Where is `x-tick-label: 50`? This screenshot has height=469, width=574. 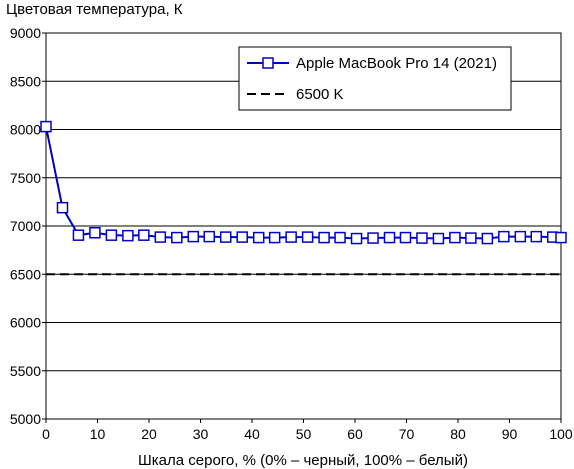 x-tick-label: 50 is located at coordinates (304, 434).